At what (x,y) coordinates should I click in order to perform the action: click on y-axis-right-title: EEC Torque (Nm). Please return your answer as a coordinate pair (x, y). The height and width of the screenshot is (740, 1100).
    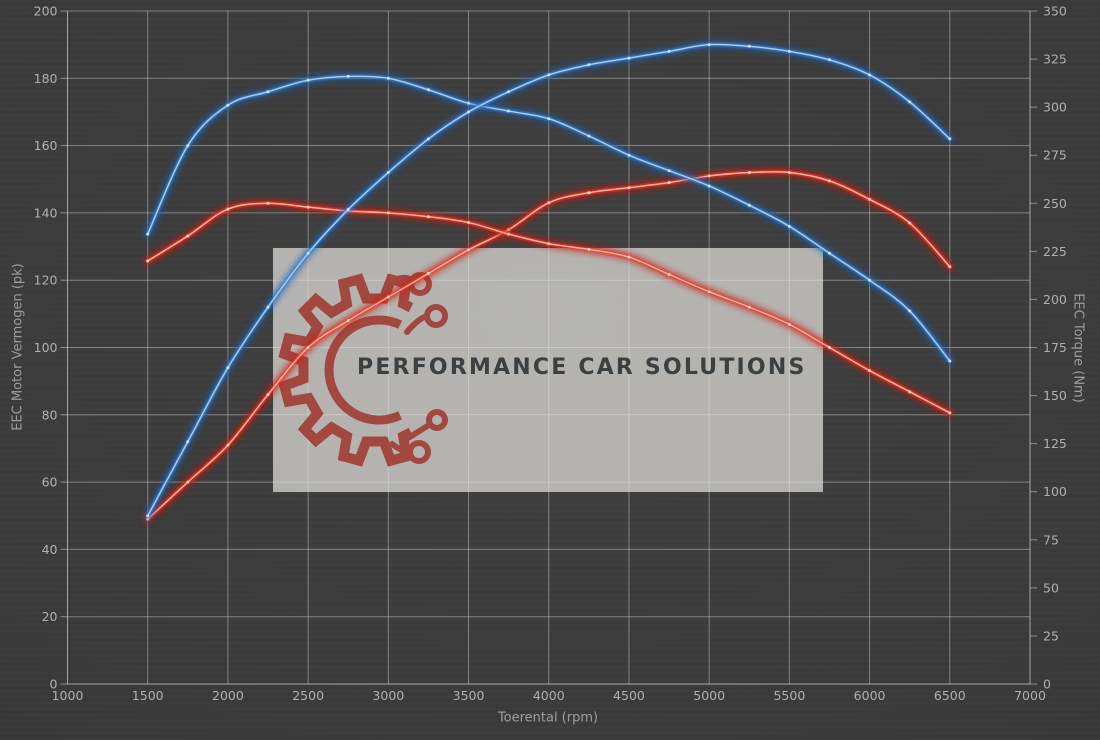
    Looking at the image, I should click on (1078, 348).